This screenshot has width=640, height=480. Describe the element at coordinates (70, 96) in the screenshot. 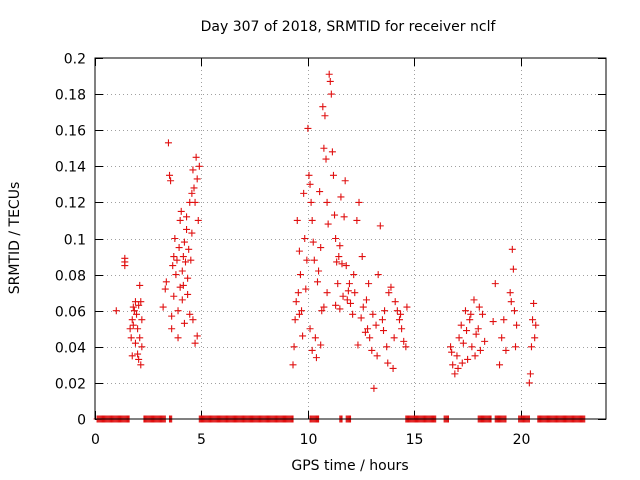

I see `y-tick-label: 0.18` at that location.